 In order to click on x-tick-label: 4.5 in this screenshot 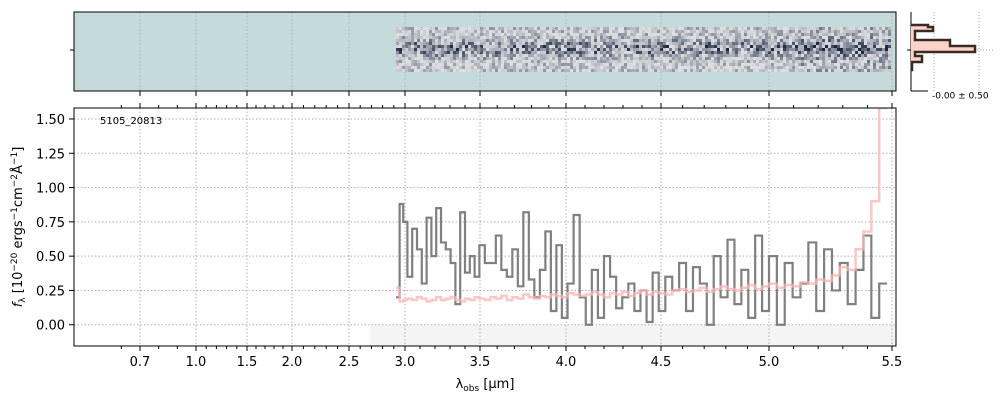, I will do `click(661, 362)`.